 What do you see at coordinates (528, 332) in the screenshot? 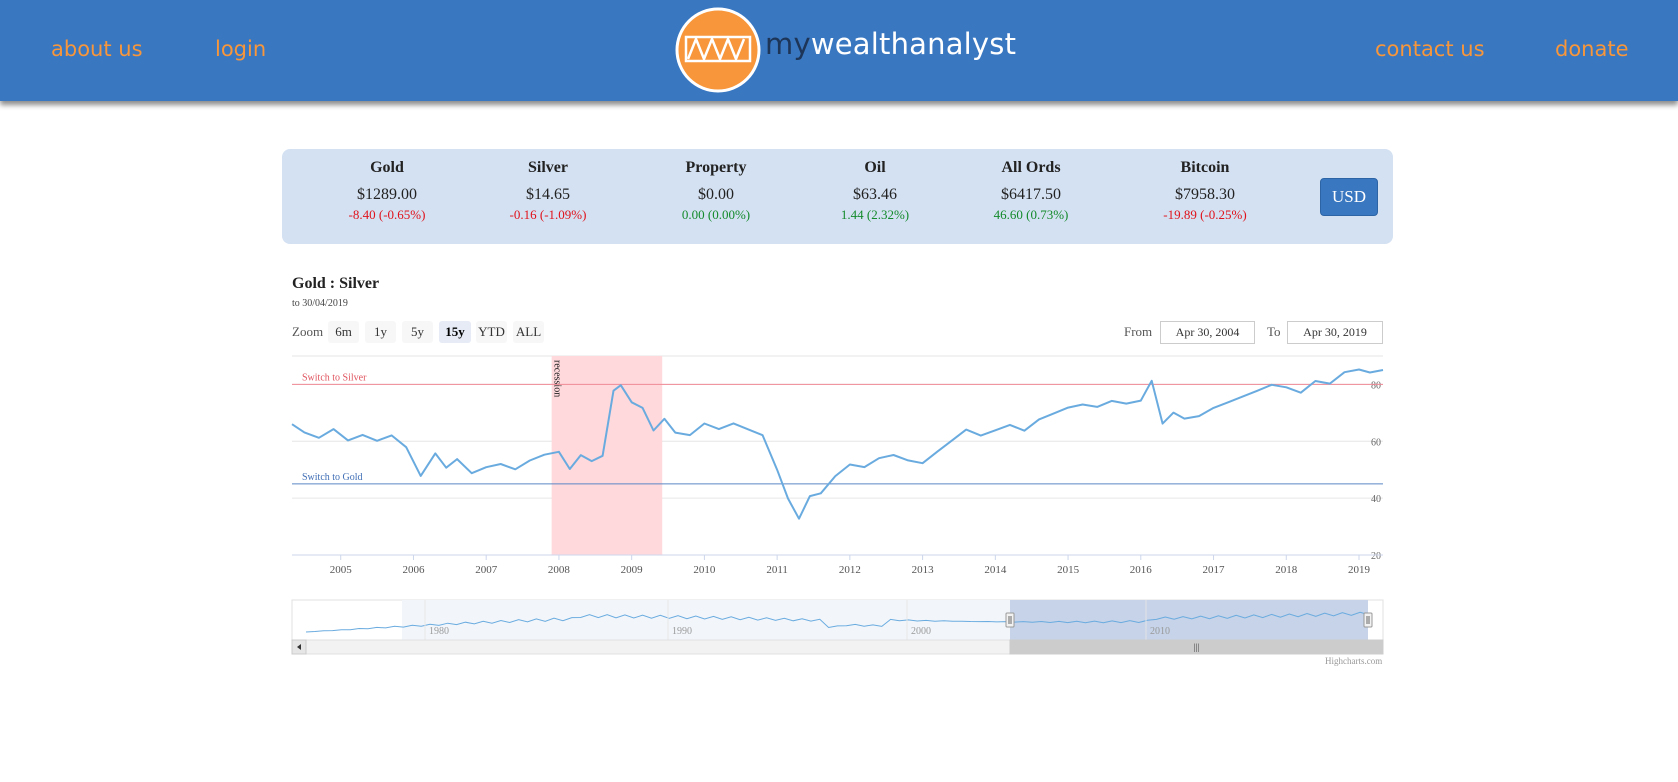
I see `zoom-all-button: ALL` at bounding box center [528, 332].